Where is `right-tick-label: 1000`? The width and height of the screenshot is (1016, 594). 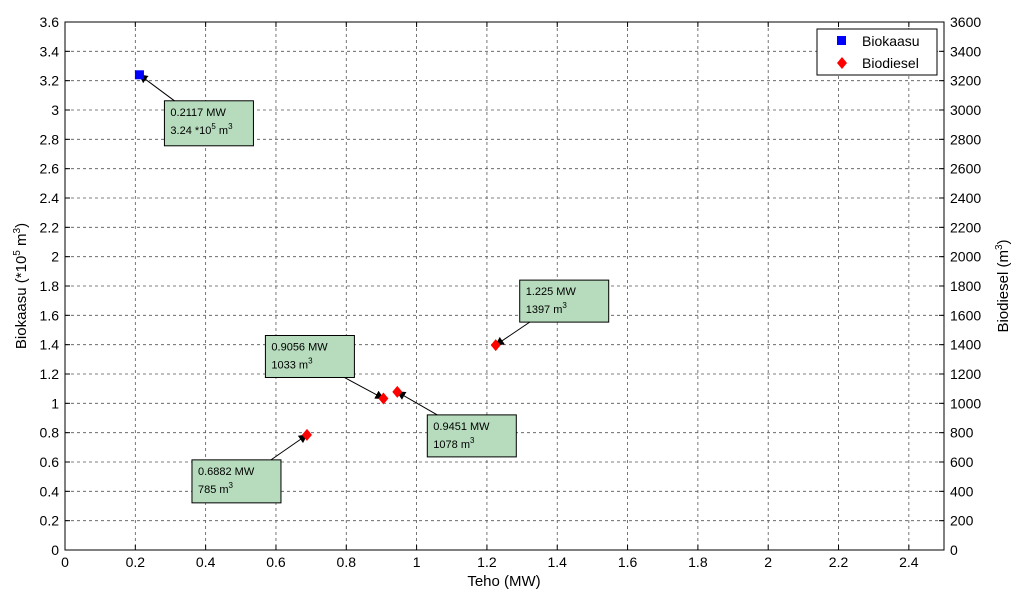
right-tick-label: 1000 is located at coordinates (965, 403).